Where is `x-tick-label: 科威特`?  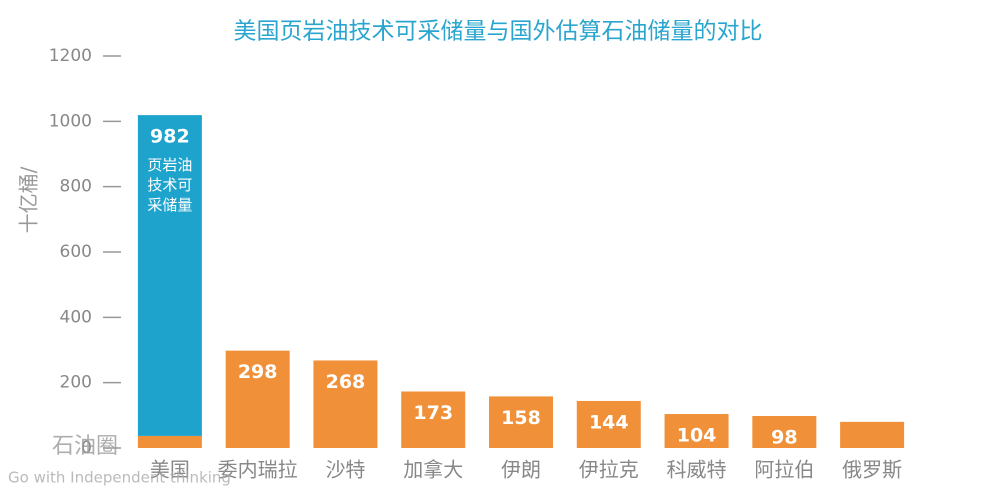
x-tick-label: 科威特 is located at coordinates (697, 470).